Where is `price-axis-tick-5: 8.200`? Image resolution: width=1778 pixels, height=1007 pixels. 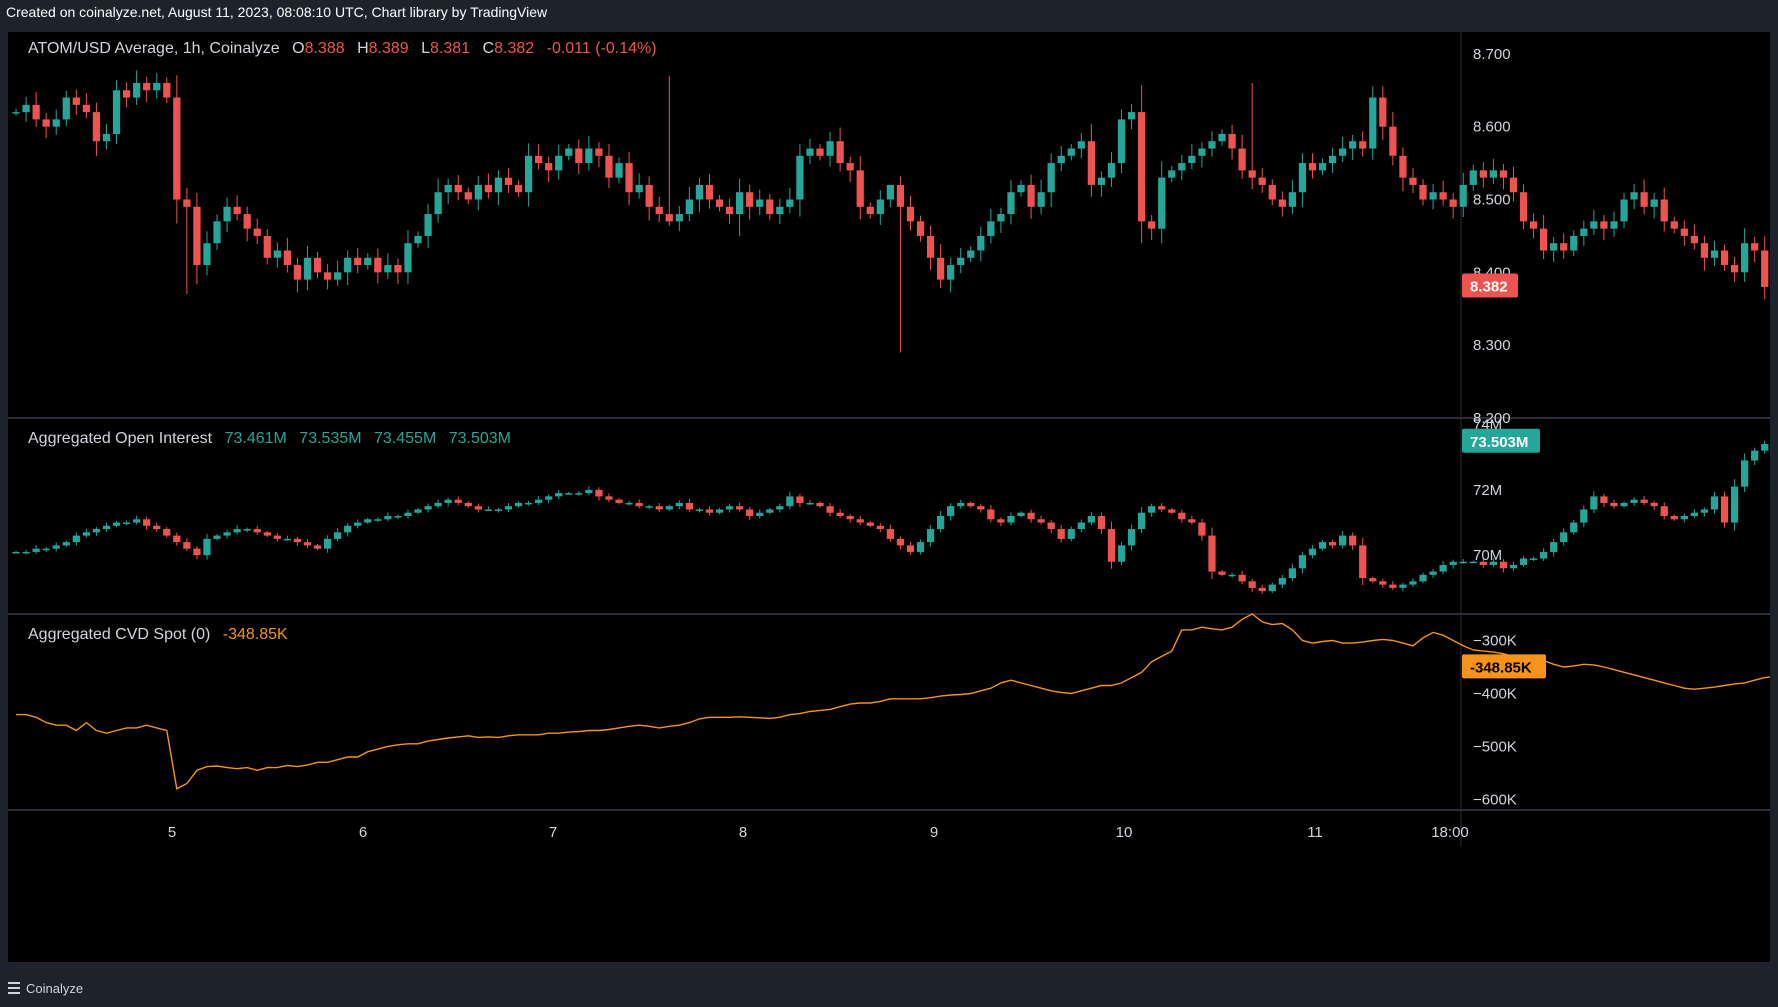 price-axis-tick-5: 8.200 is located at coordinates (1492, 418).